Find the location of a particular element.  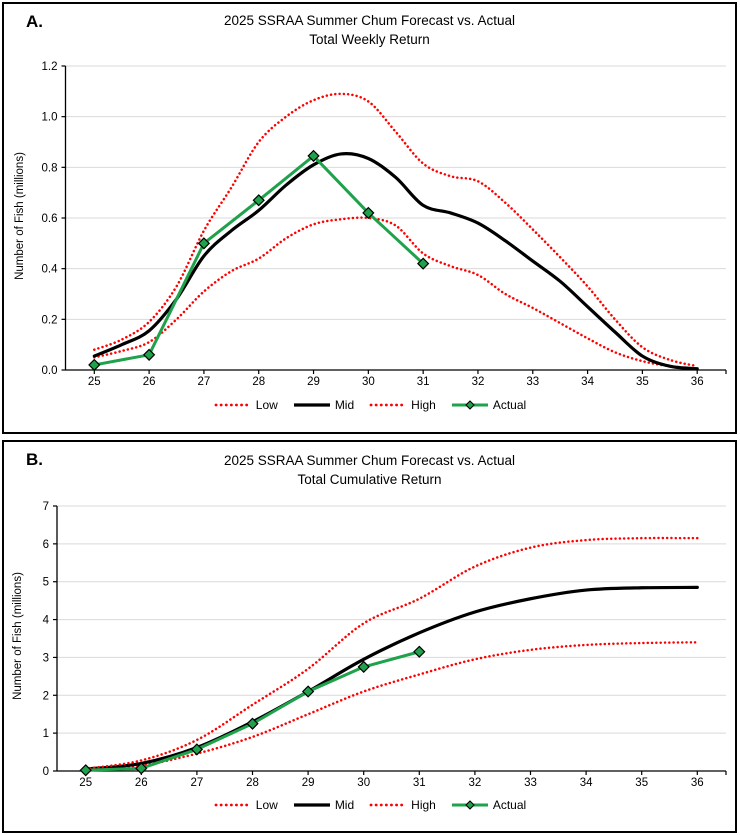

chart-a-legend: Low Mid High Actual is located at coordinates (369, 405).